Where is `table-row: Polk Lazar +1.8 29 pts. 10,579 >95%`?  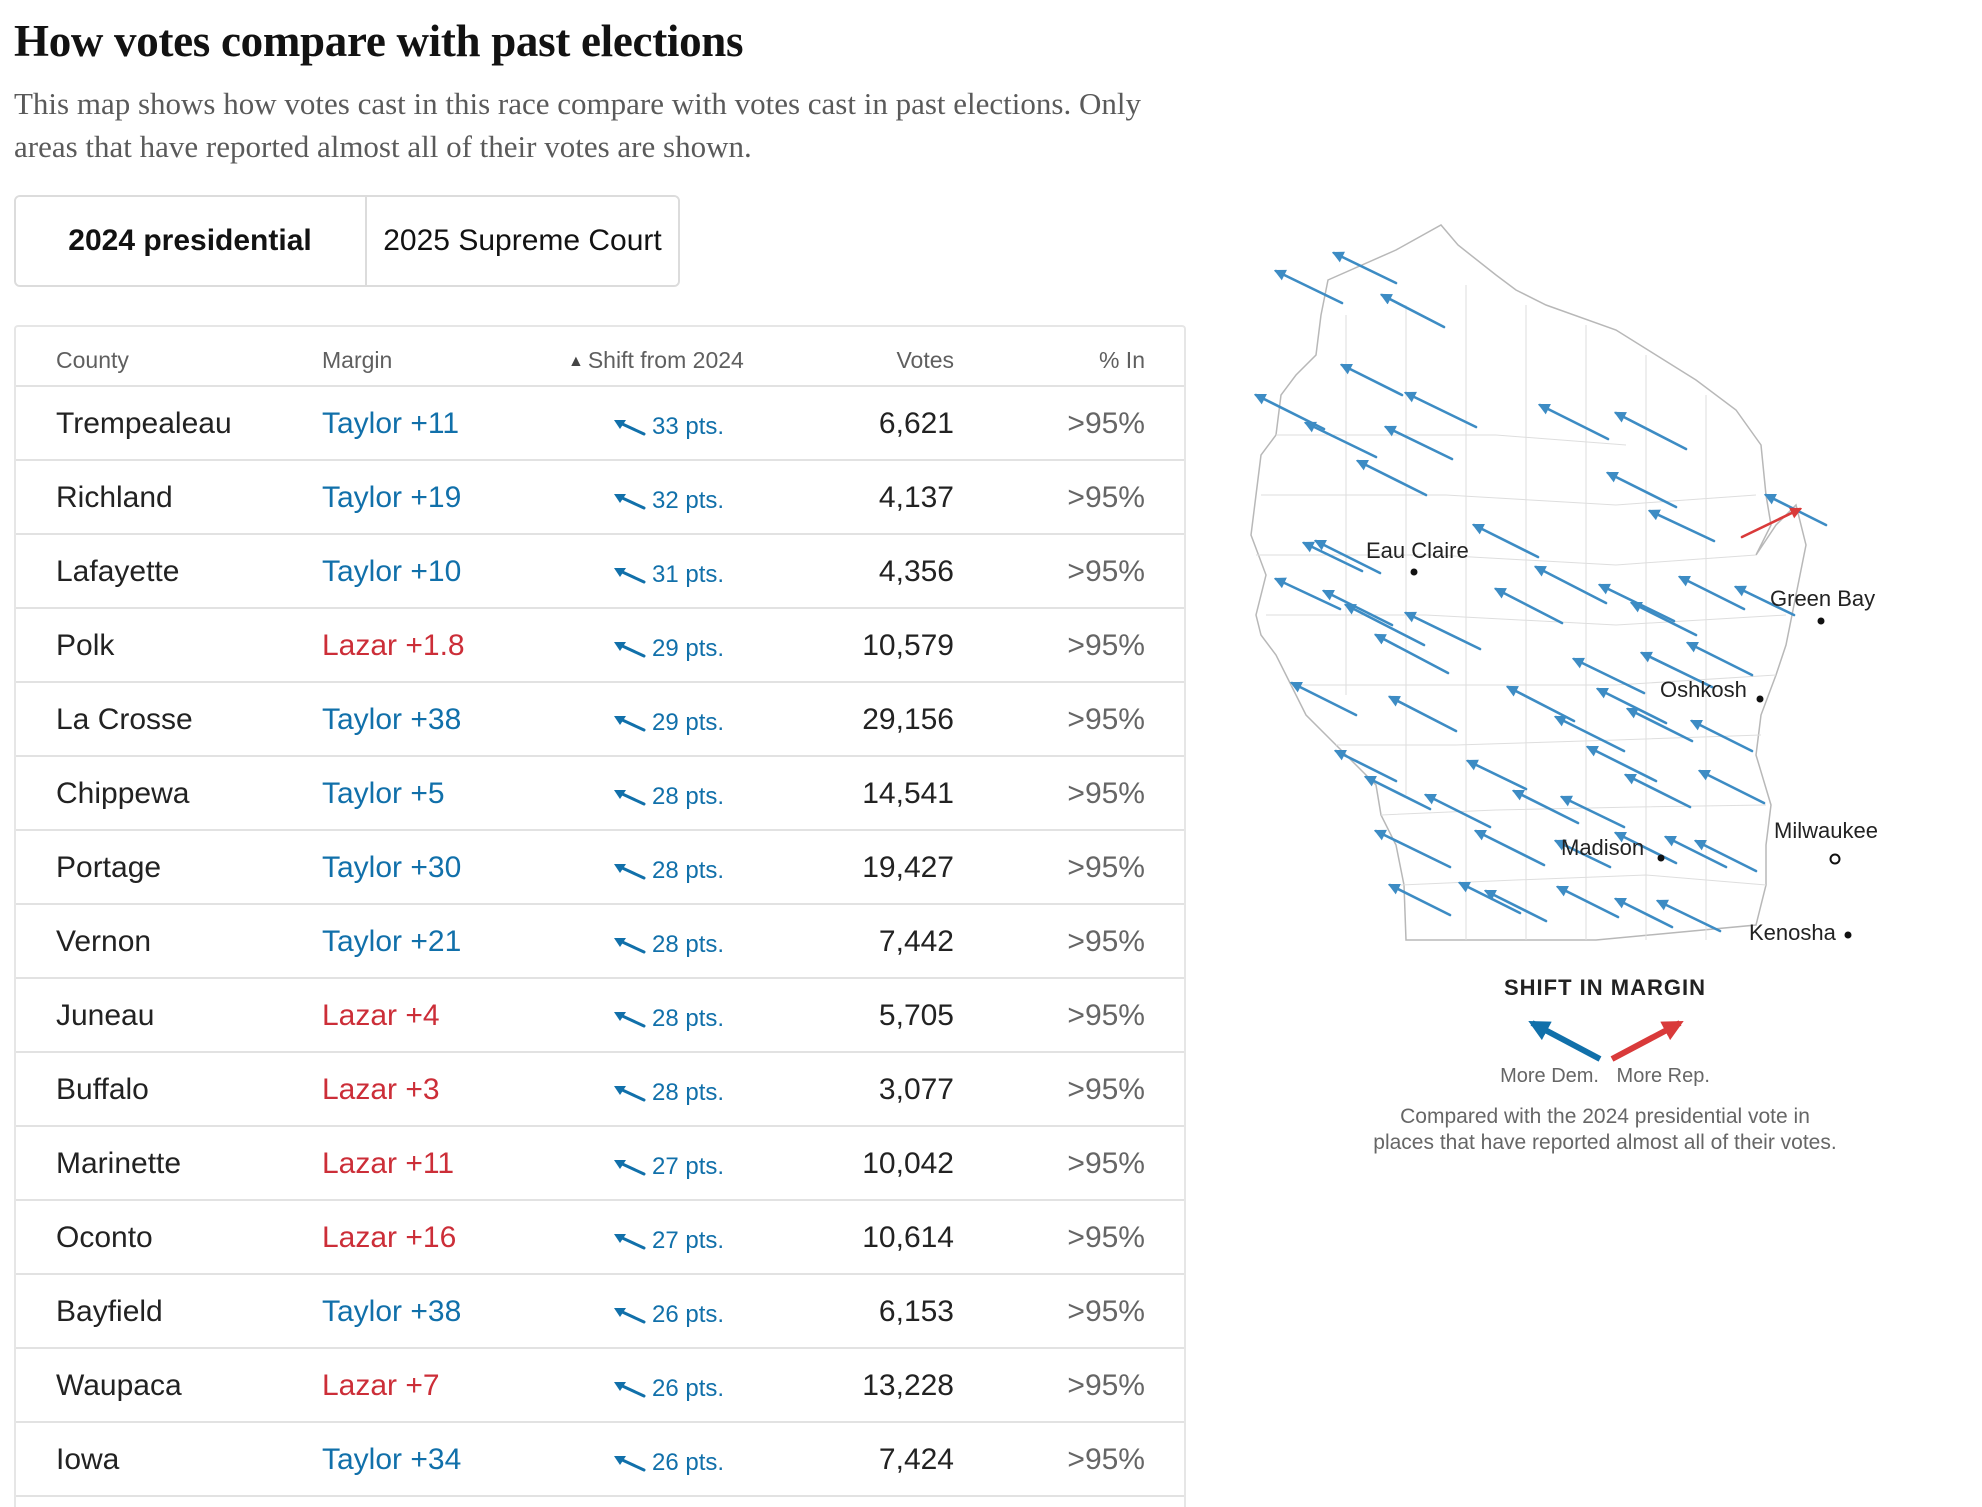 table-row: Polk Lazar +1.8 29 pts. 10,579 >95% is located at coordinates (600, 646).